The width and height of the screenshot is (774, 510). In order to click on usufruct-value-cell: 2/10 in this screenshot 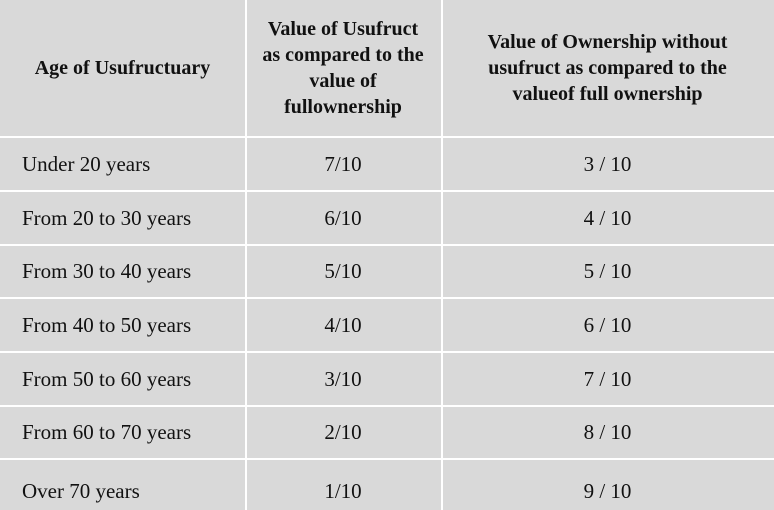, I will do `click(343, 432)`.